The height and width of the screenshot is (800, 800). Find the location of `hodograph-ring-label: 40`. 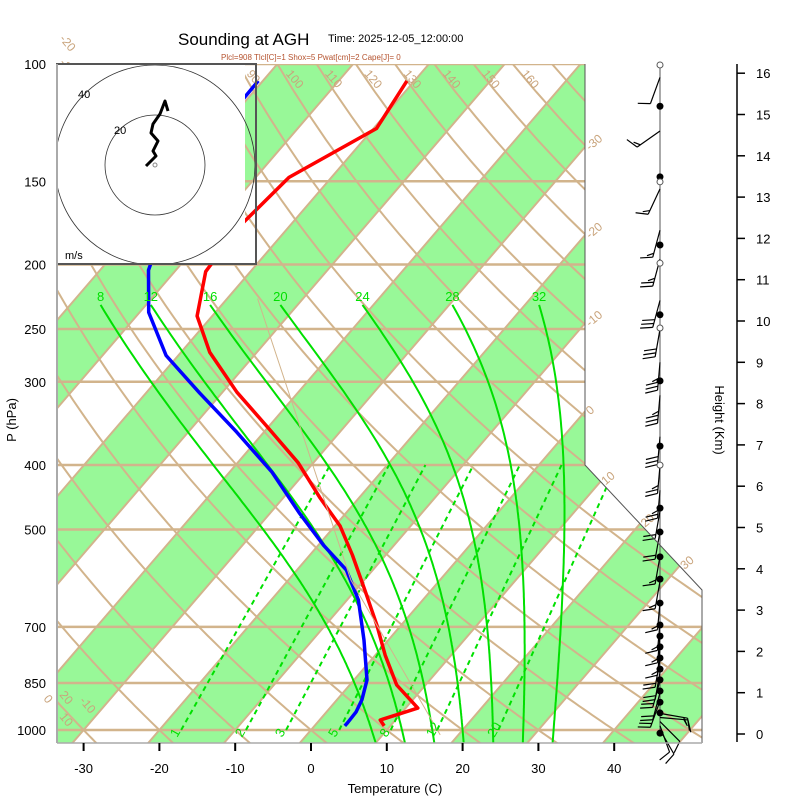

hodograph-ring-label: 40 is located at coordinates (84, 95).